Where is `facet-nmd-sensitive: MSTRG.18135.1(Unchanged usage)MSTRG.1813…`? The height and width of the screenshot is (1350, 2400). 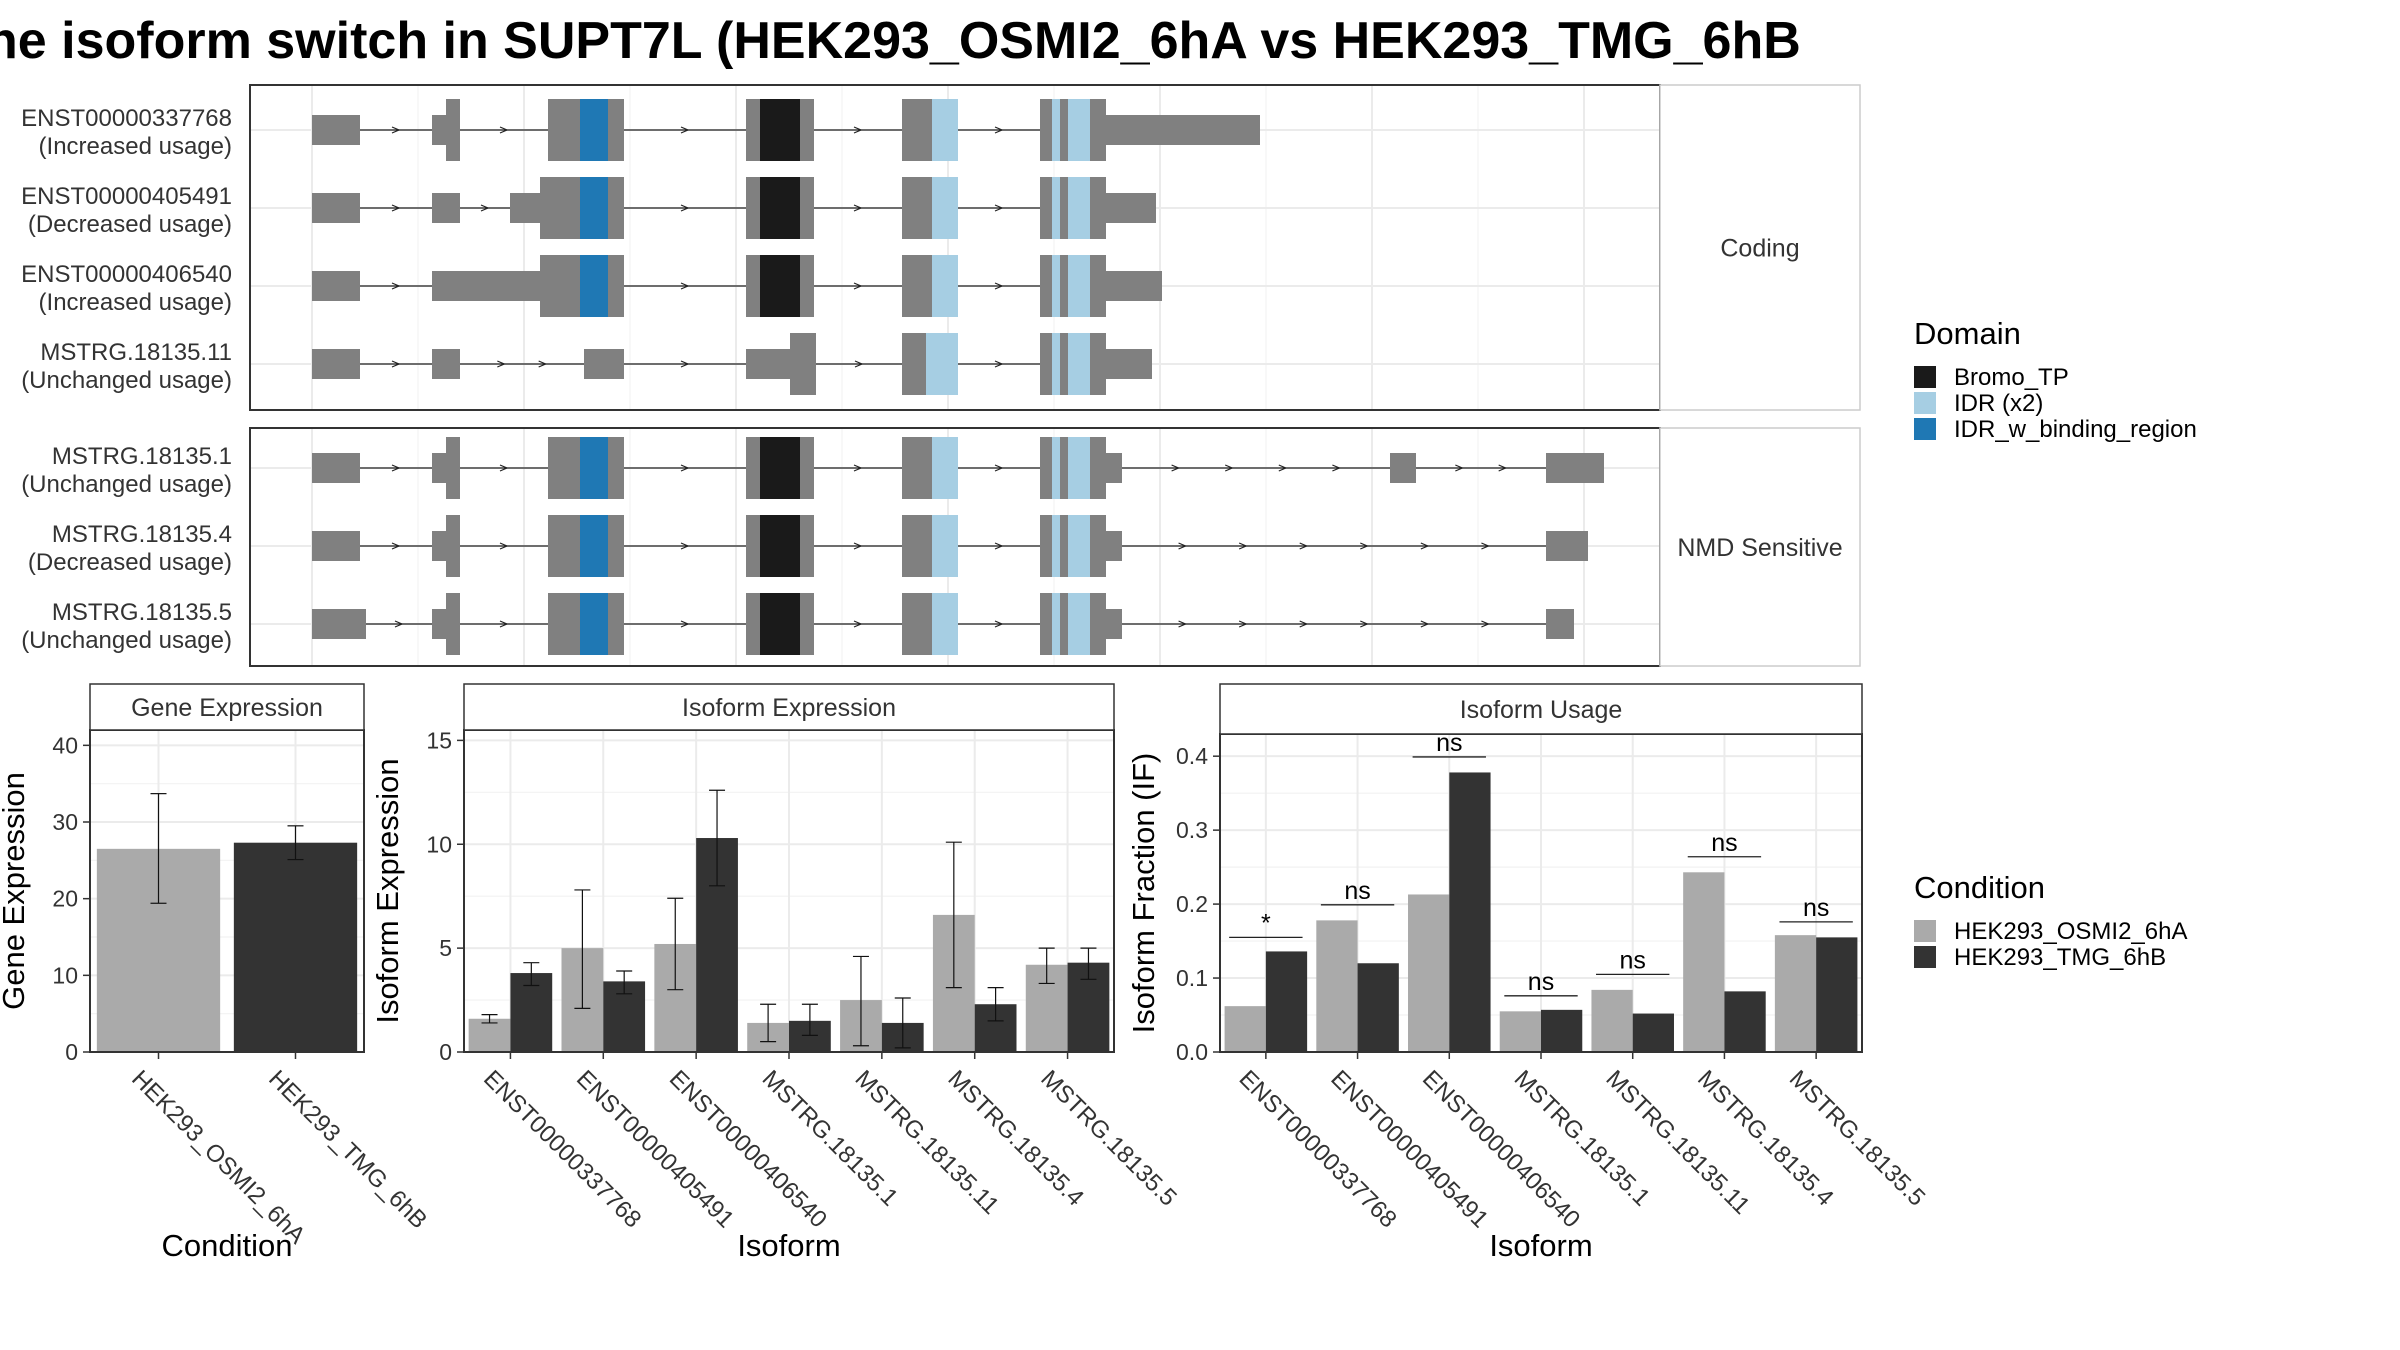
facet-nmd-sensitive: MSTRG.18135.1(Unchanged usage)MSTRG.1813… is located at coordinates (941, 547).